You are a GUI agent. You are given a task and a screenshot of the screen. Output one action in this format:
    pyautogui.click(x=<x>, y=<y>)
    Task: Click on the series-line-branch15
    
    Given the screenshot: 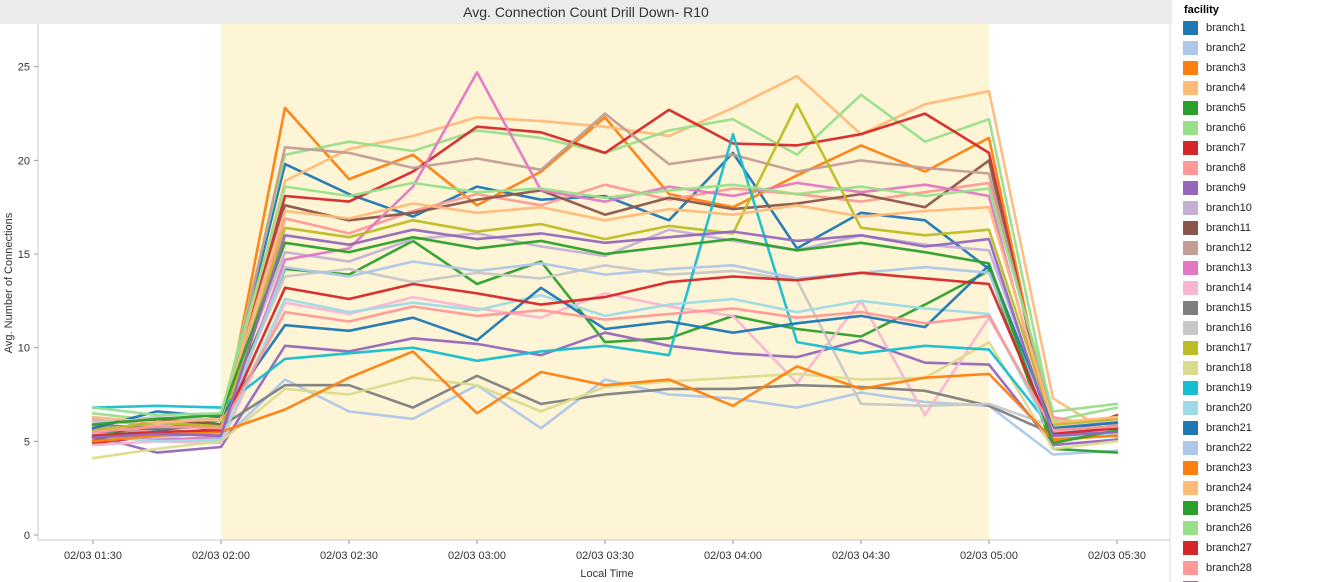 What is the action you would take?
    pyautogui.click(x=605, y=405)
    